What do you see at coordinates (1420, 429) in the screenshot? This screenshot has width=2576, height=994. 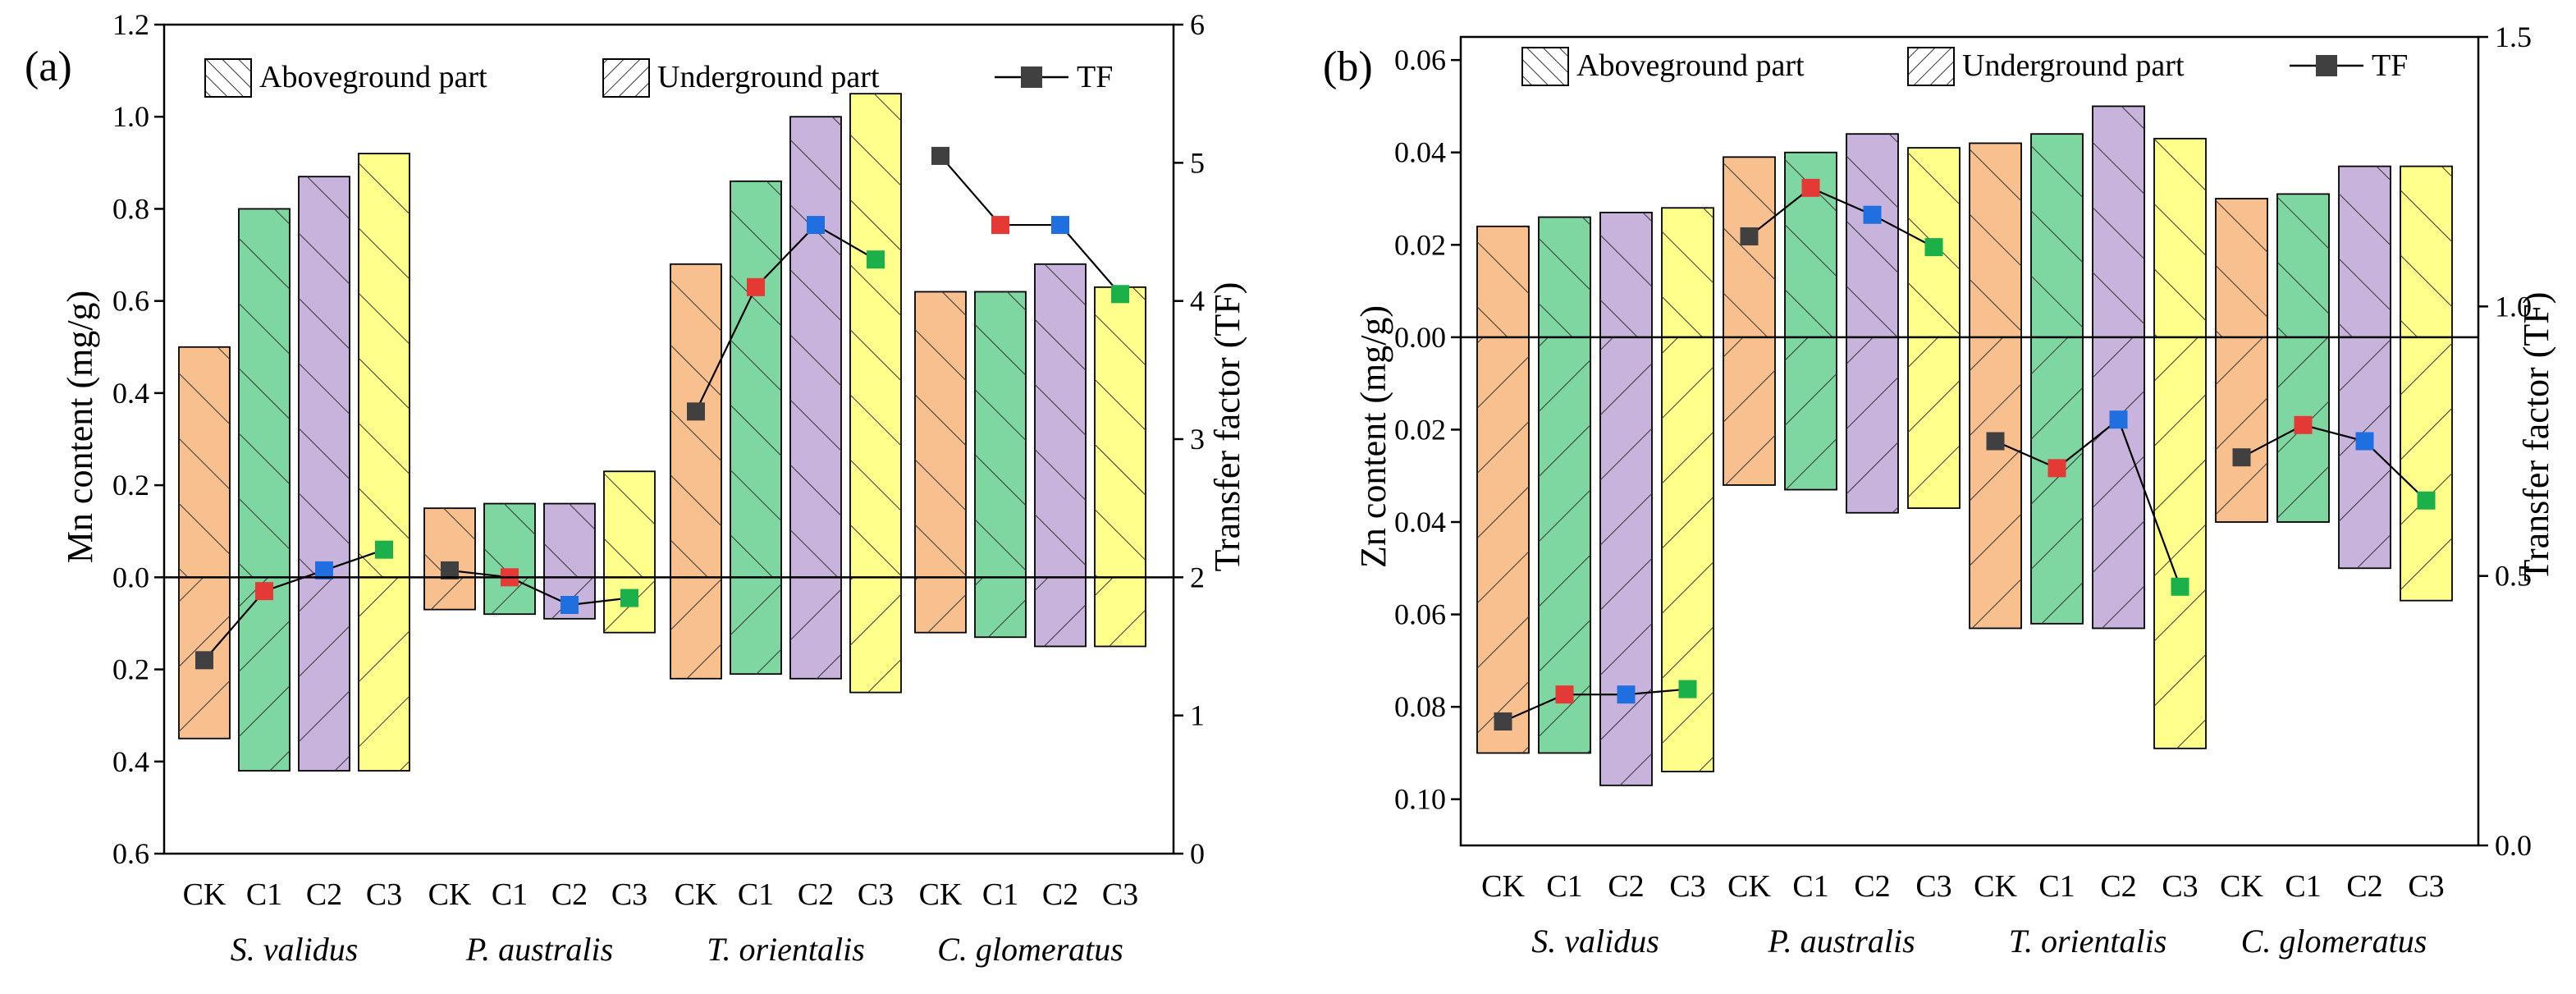 I see `y-tick-label: 0.02` at bounding box center [1420, 429].